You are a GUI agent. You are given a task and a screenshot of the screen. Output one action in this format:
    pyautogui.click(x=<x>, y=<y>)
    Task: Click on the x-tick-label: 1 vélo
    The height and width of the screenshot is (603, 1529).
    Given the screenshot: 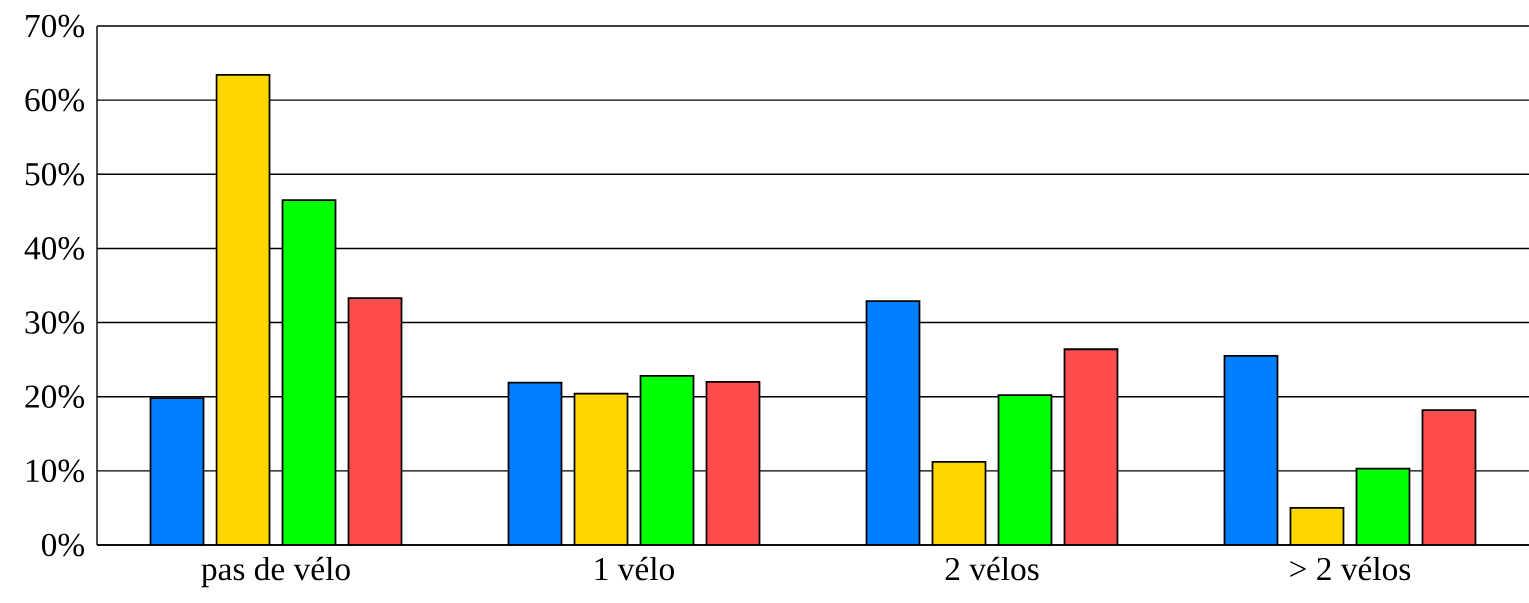 What is the action you would take?
    pyautogui.click(x=634, y=568)
    